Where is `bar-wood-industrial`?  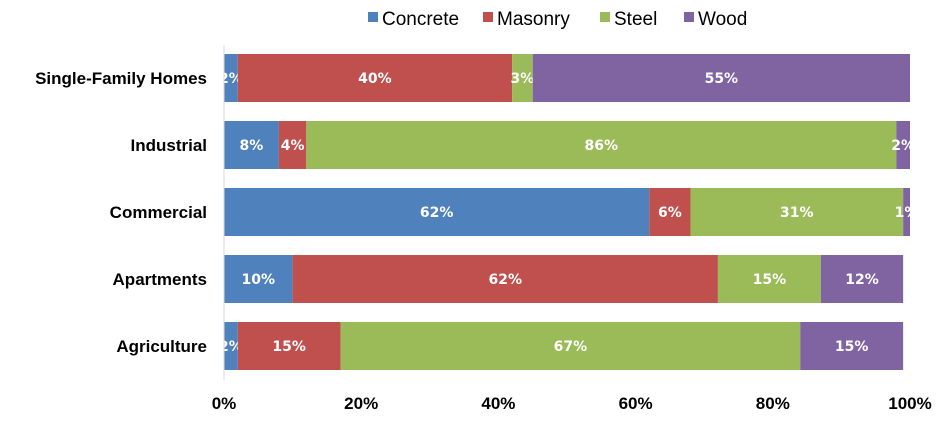
bar-wood-industrial is located at coordinates (903, 145).